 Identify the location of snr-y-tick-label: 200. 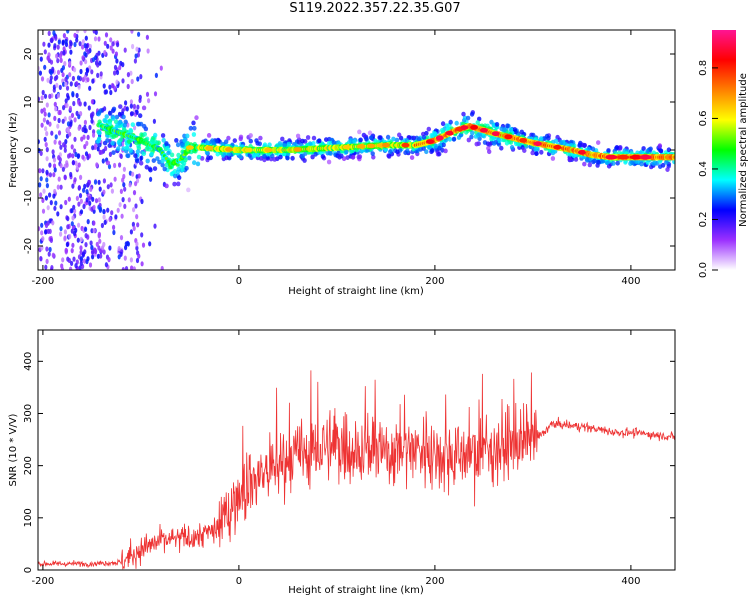
(28, 465).